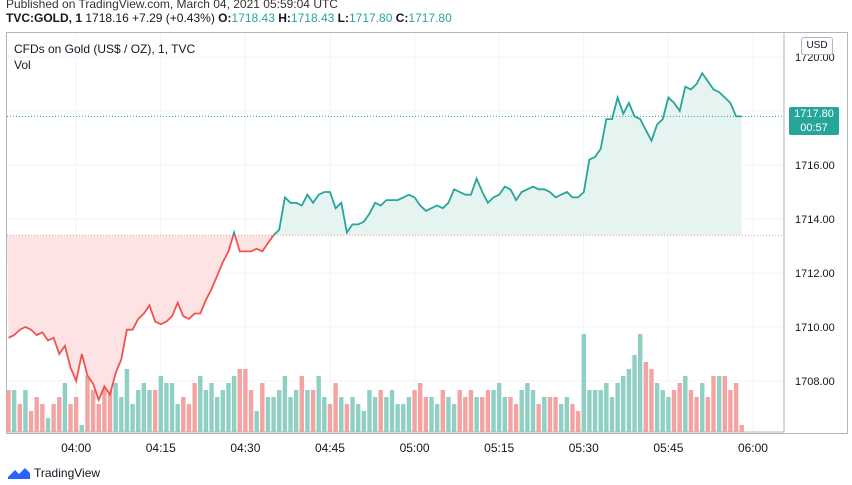  What do you see at coordinates (141, 319) in the screenshot?
I see `price-line-down` at bounding box center [141, 319].